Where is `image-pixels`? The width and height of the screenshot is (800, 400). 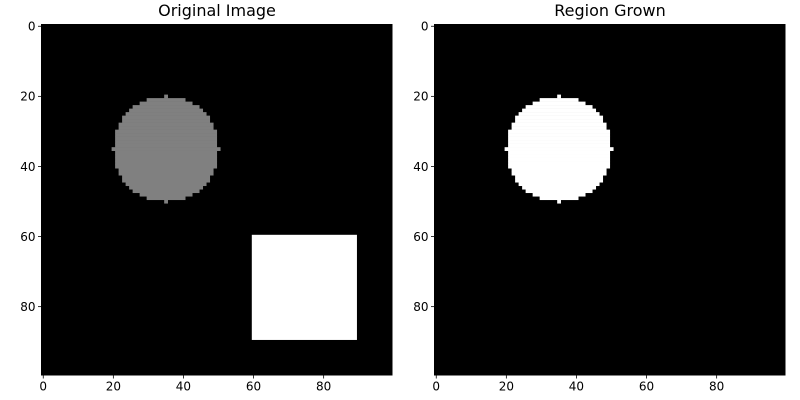
image-pixels is located at coordinates (559, 149).